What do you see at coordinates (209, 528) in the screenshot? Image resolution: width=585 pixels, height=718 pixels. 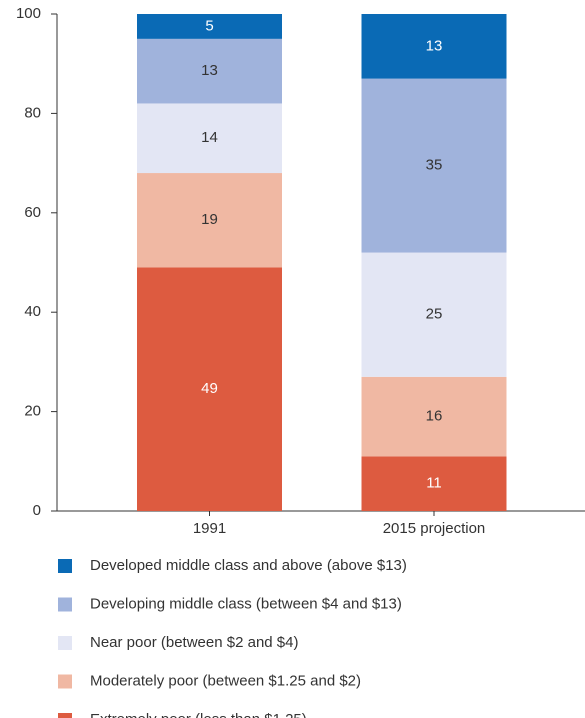 I see `x-tick-label: 1991` at bounding box center [209, 528].